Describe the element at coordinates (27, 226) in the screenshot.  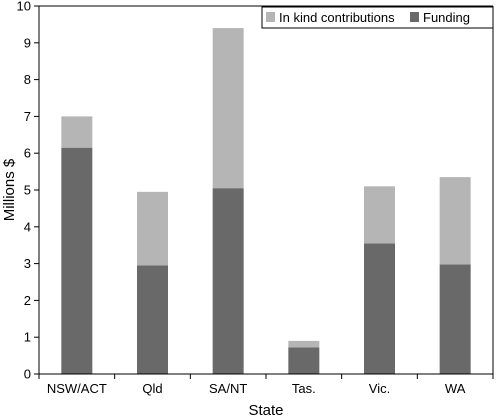
I see `y-tick-label: 4` at that location.